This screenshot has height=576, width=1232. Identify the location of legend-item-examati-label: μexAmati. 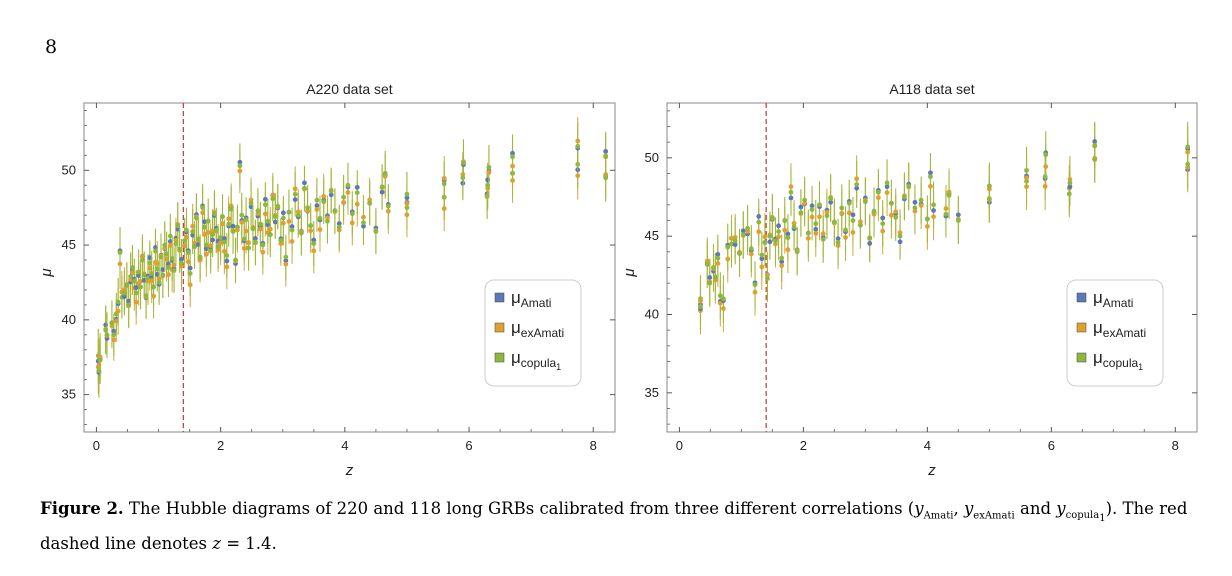
(537, 329).